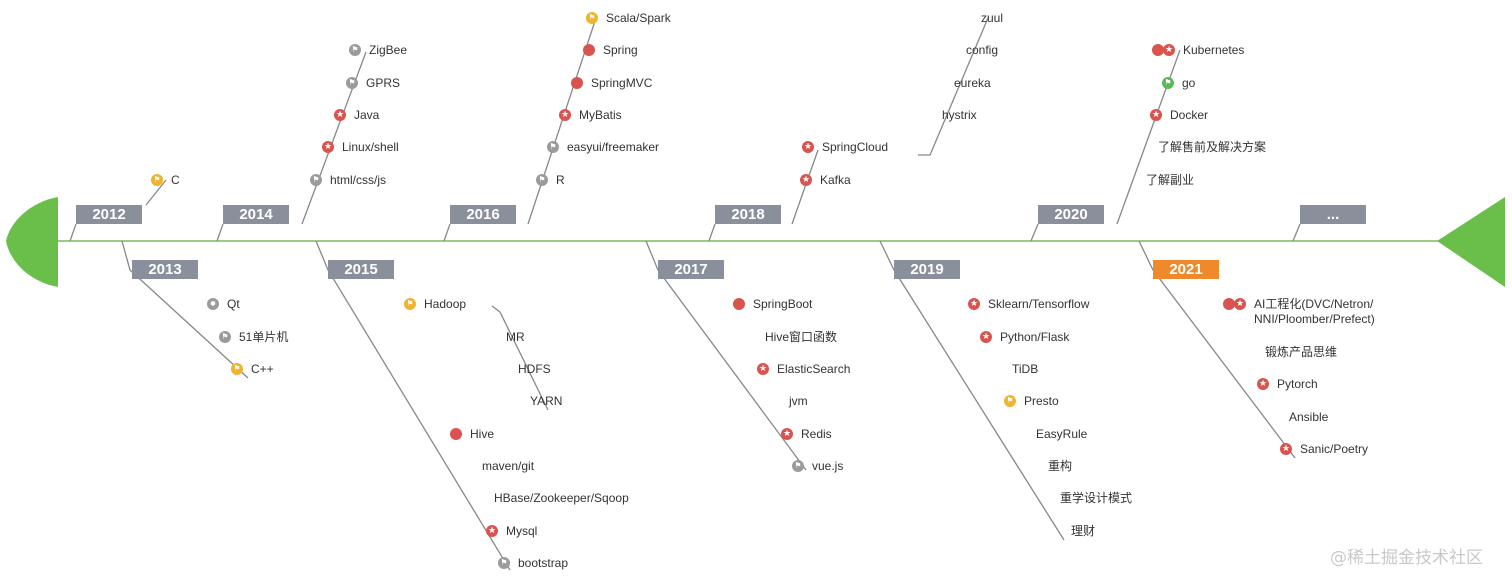  I want to click on skill-label: SpringMVC, so click(622, 83).